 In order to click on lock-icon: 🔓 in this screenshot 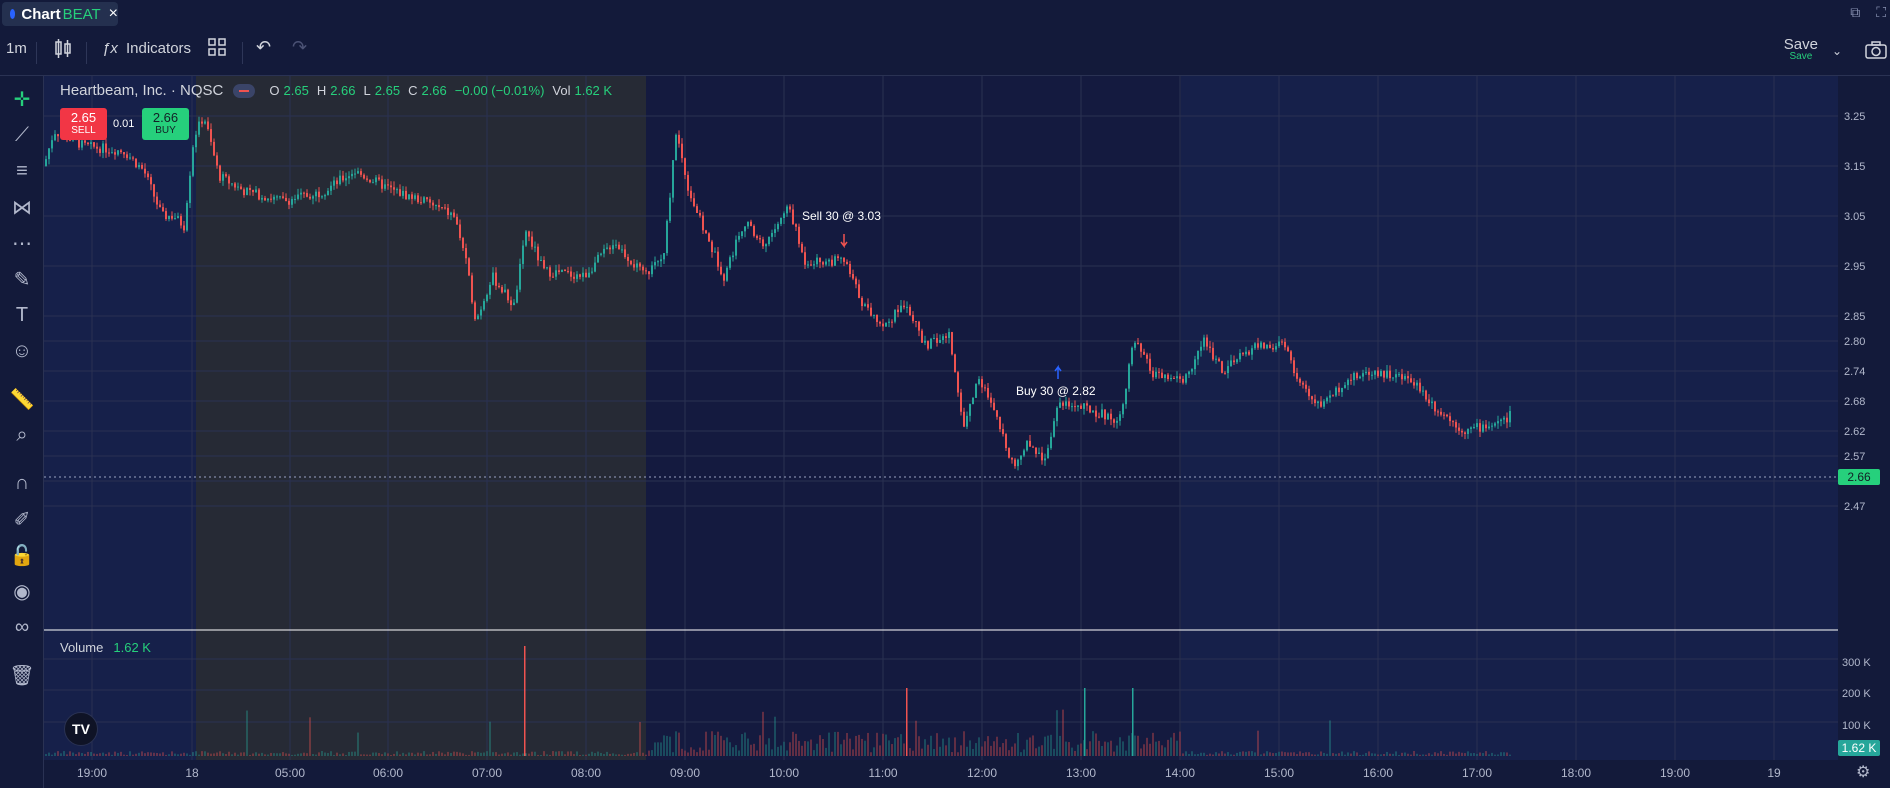, I will do `click(22, 555)`.